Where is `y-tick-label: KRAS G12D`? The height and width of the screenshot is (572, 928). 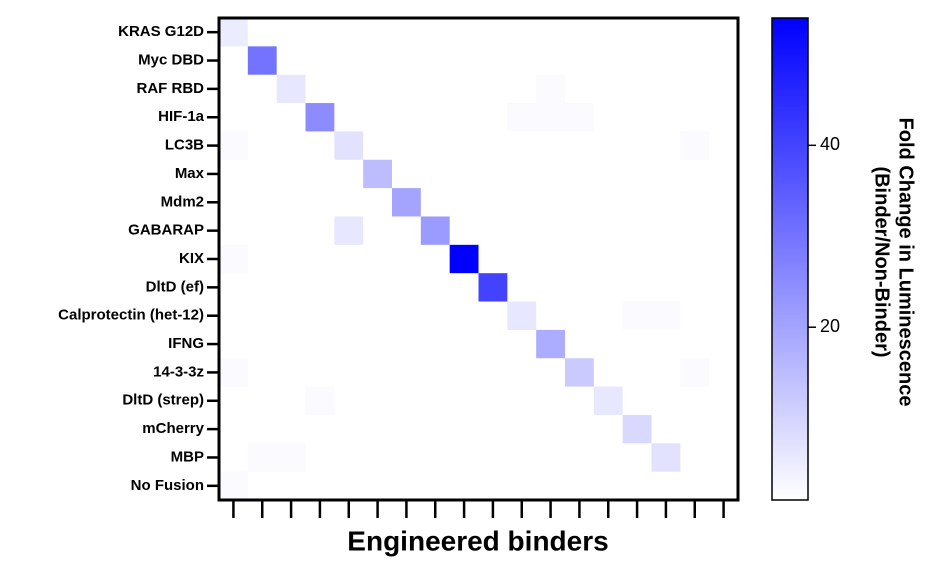 y-tick-label: KRAS G12D is located at coordinates (161, 31).